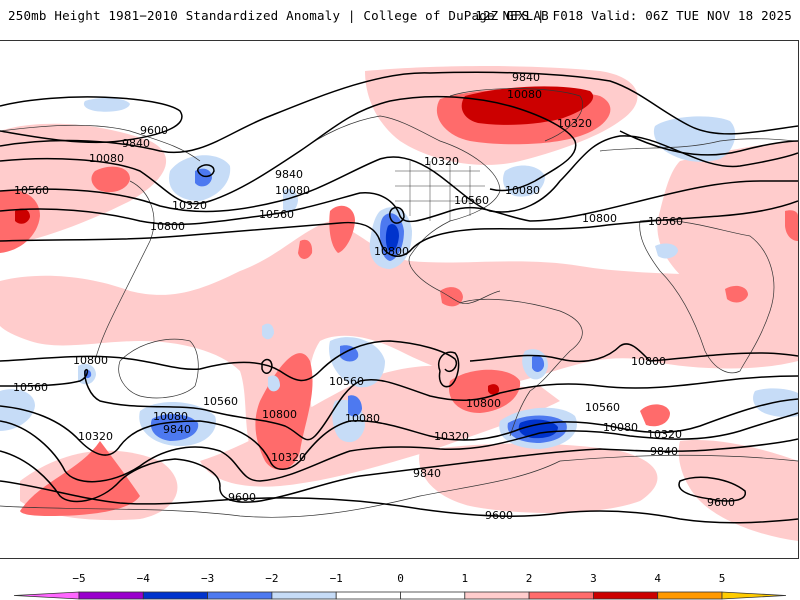  I want to click on colorbar-tick-label: −5, so click(79, 578).